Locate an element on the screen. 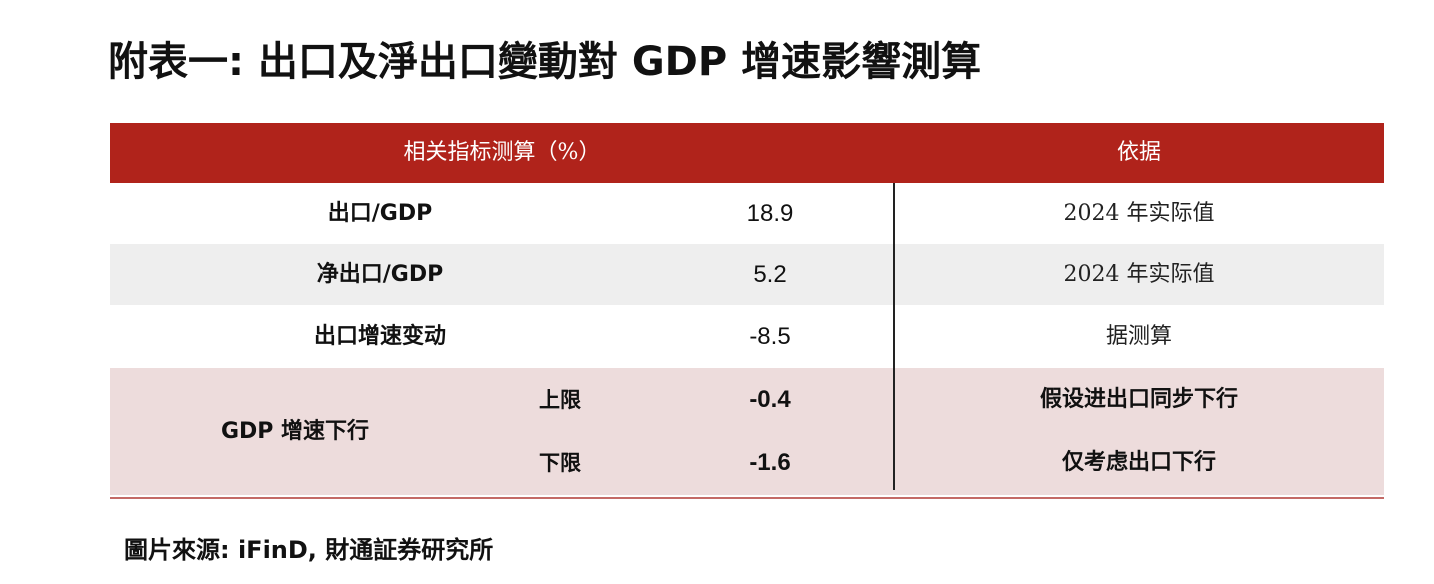  upper-bound-value: -0.4 is located at coordinates (770, 399).